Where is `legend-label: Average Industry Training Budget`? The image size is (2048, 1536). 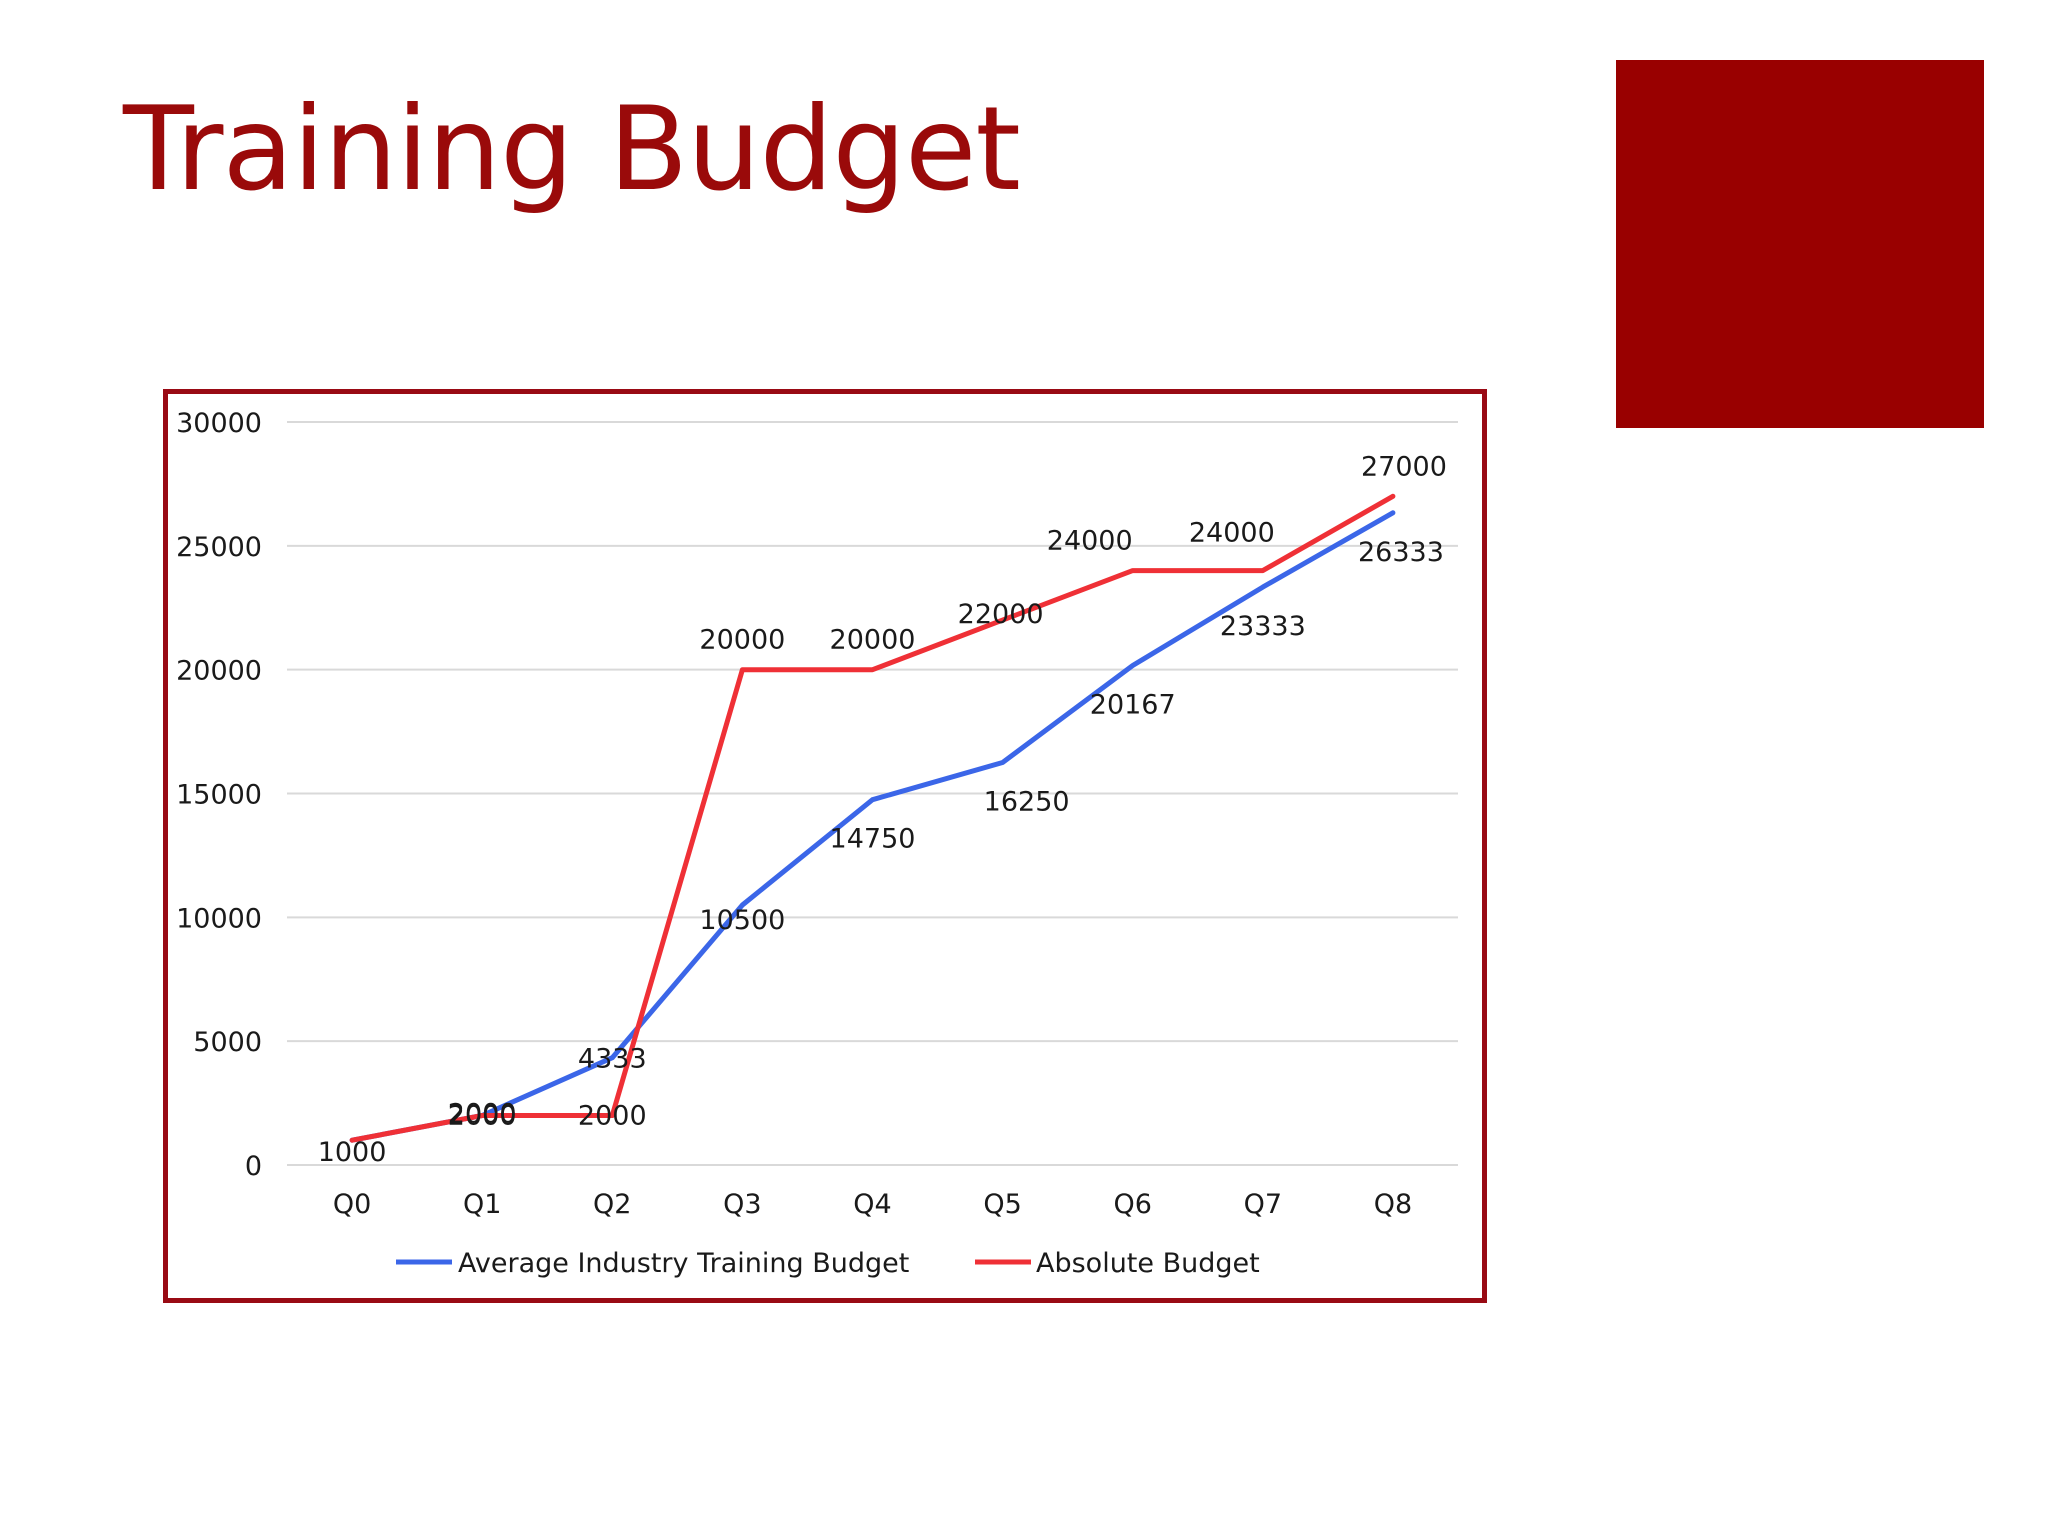
legend-label: Average Industry Training Budget is located at coordinates (683, 1263).